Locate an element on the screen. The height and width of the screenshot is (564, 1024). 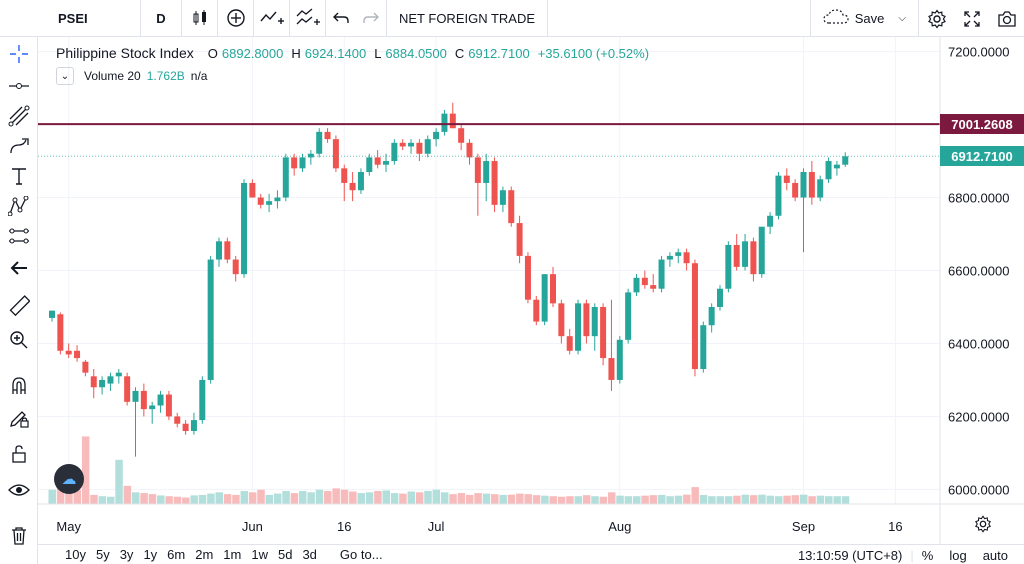
range-button-3y: 3y is located at coordinates (126, 554).